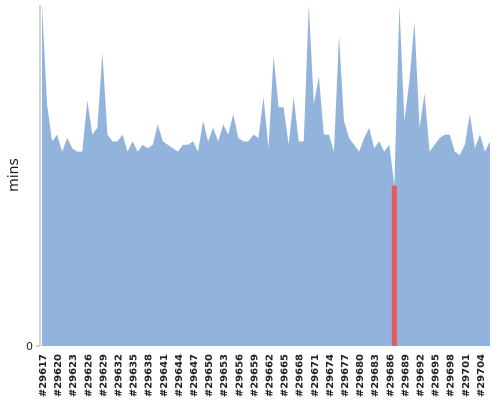  I want to click on x-tick-label: #29659, so click(254, 375).